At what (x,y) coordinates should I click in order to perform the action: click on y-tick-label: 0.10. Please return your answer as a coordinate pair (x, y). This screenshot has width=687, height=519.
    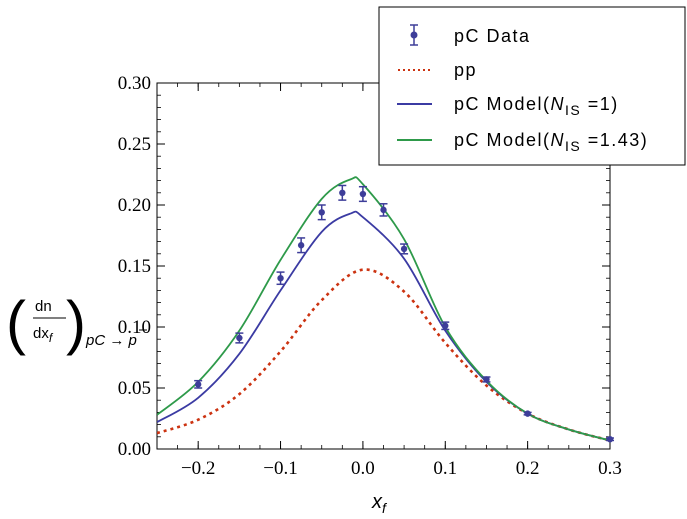
    Looking at the image, I should click on (134, 327).